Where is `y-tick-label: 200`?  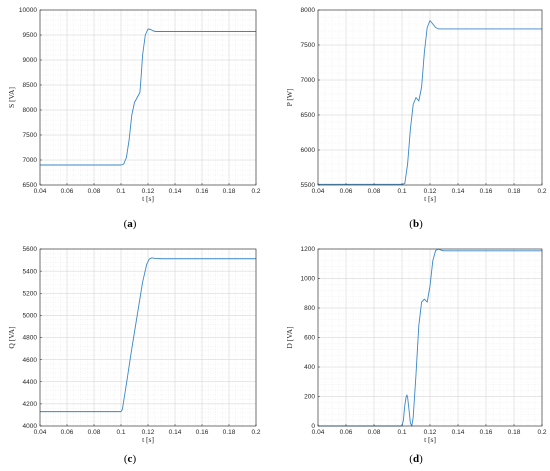
y-tick-label: 200 is located at coordinates (309, 397).